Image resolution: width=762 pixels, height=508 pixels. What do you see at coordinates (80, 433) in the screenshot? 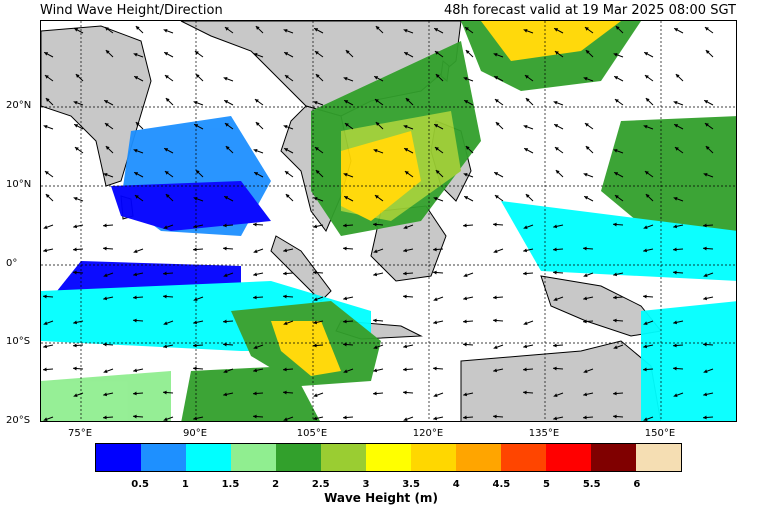
I see `lon-label-75e: 75°E` at bounding box center [80, 433].